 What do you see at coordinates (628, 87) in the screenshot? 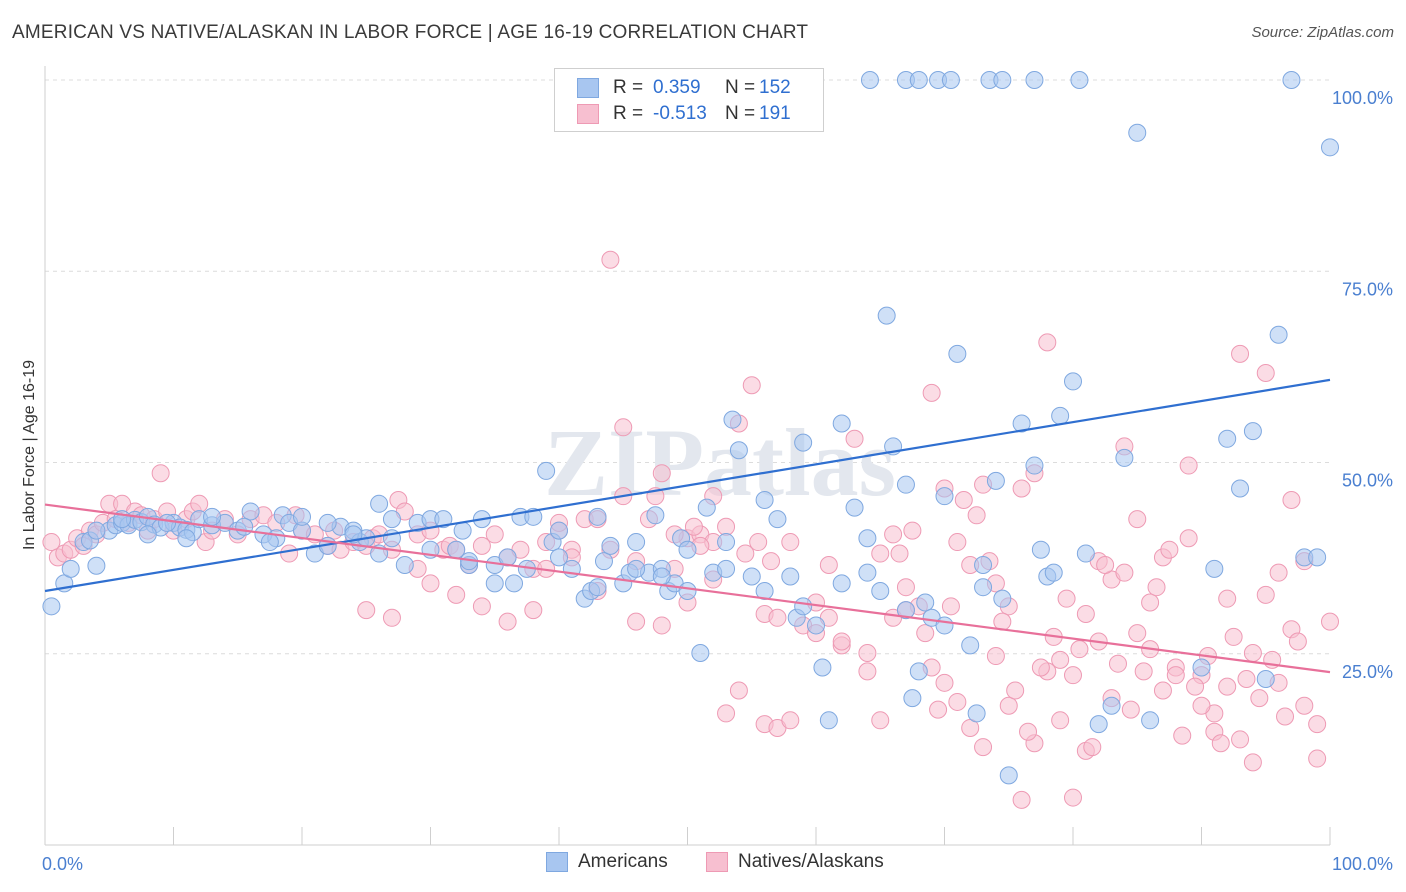
I see `r-label: R =` at bounding box center [628, 87].